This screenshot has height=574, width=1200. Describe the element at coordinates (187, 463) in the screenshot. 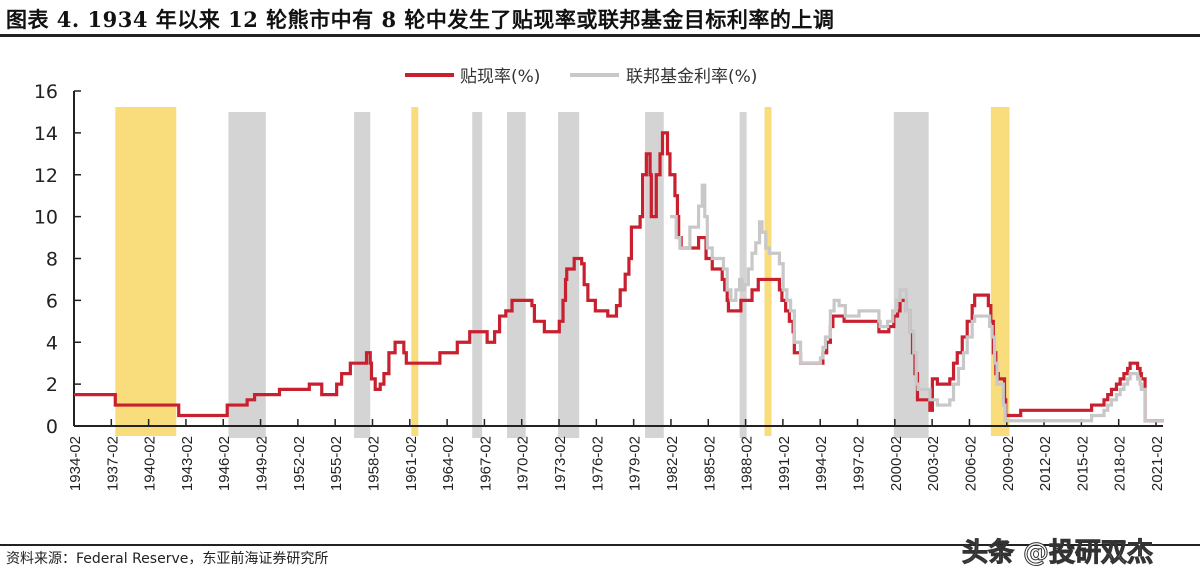

I see `x-tick-label: 1943-02` at that location.